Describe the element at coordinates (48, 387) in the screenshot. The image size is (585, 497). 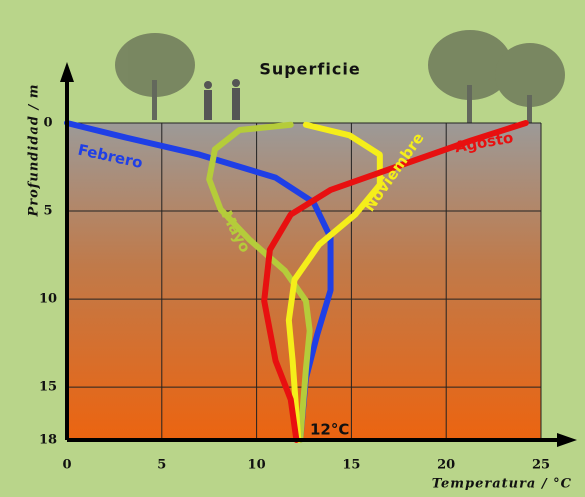
I see `y-tick-label: 15` at that location.